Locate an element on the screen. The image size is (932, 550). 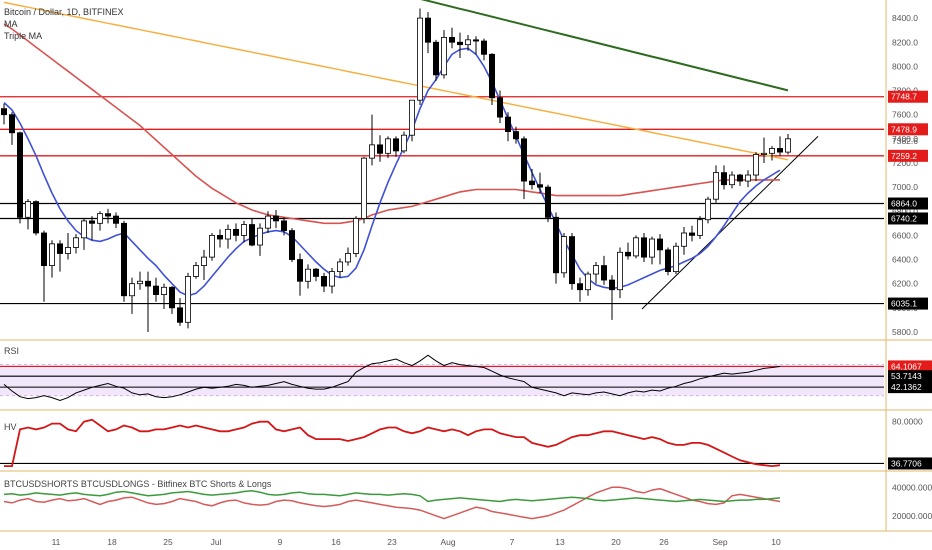
hv-level-label: 36.7706 is located at coordinates (906, 463).